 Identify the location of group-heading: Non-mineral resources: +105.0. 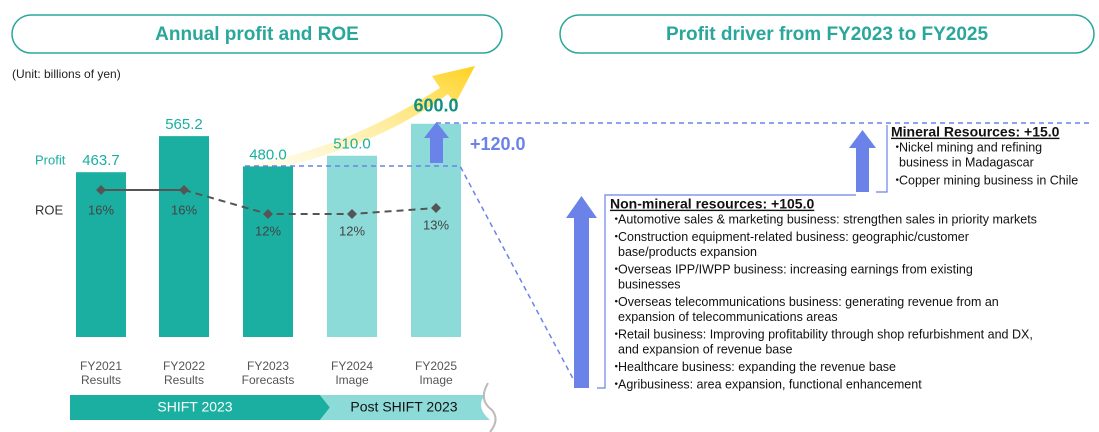
(712, 204).